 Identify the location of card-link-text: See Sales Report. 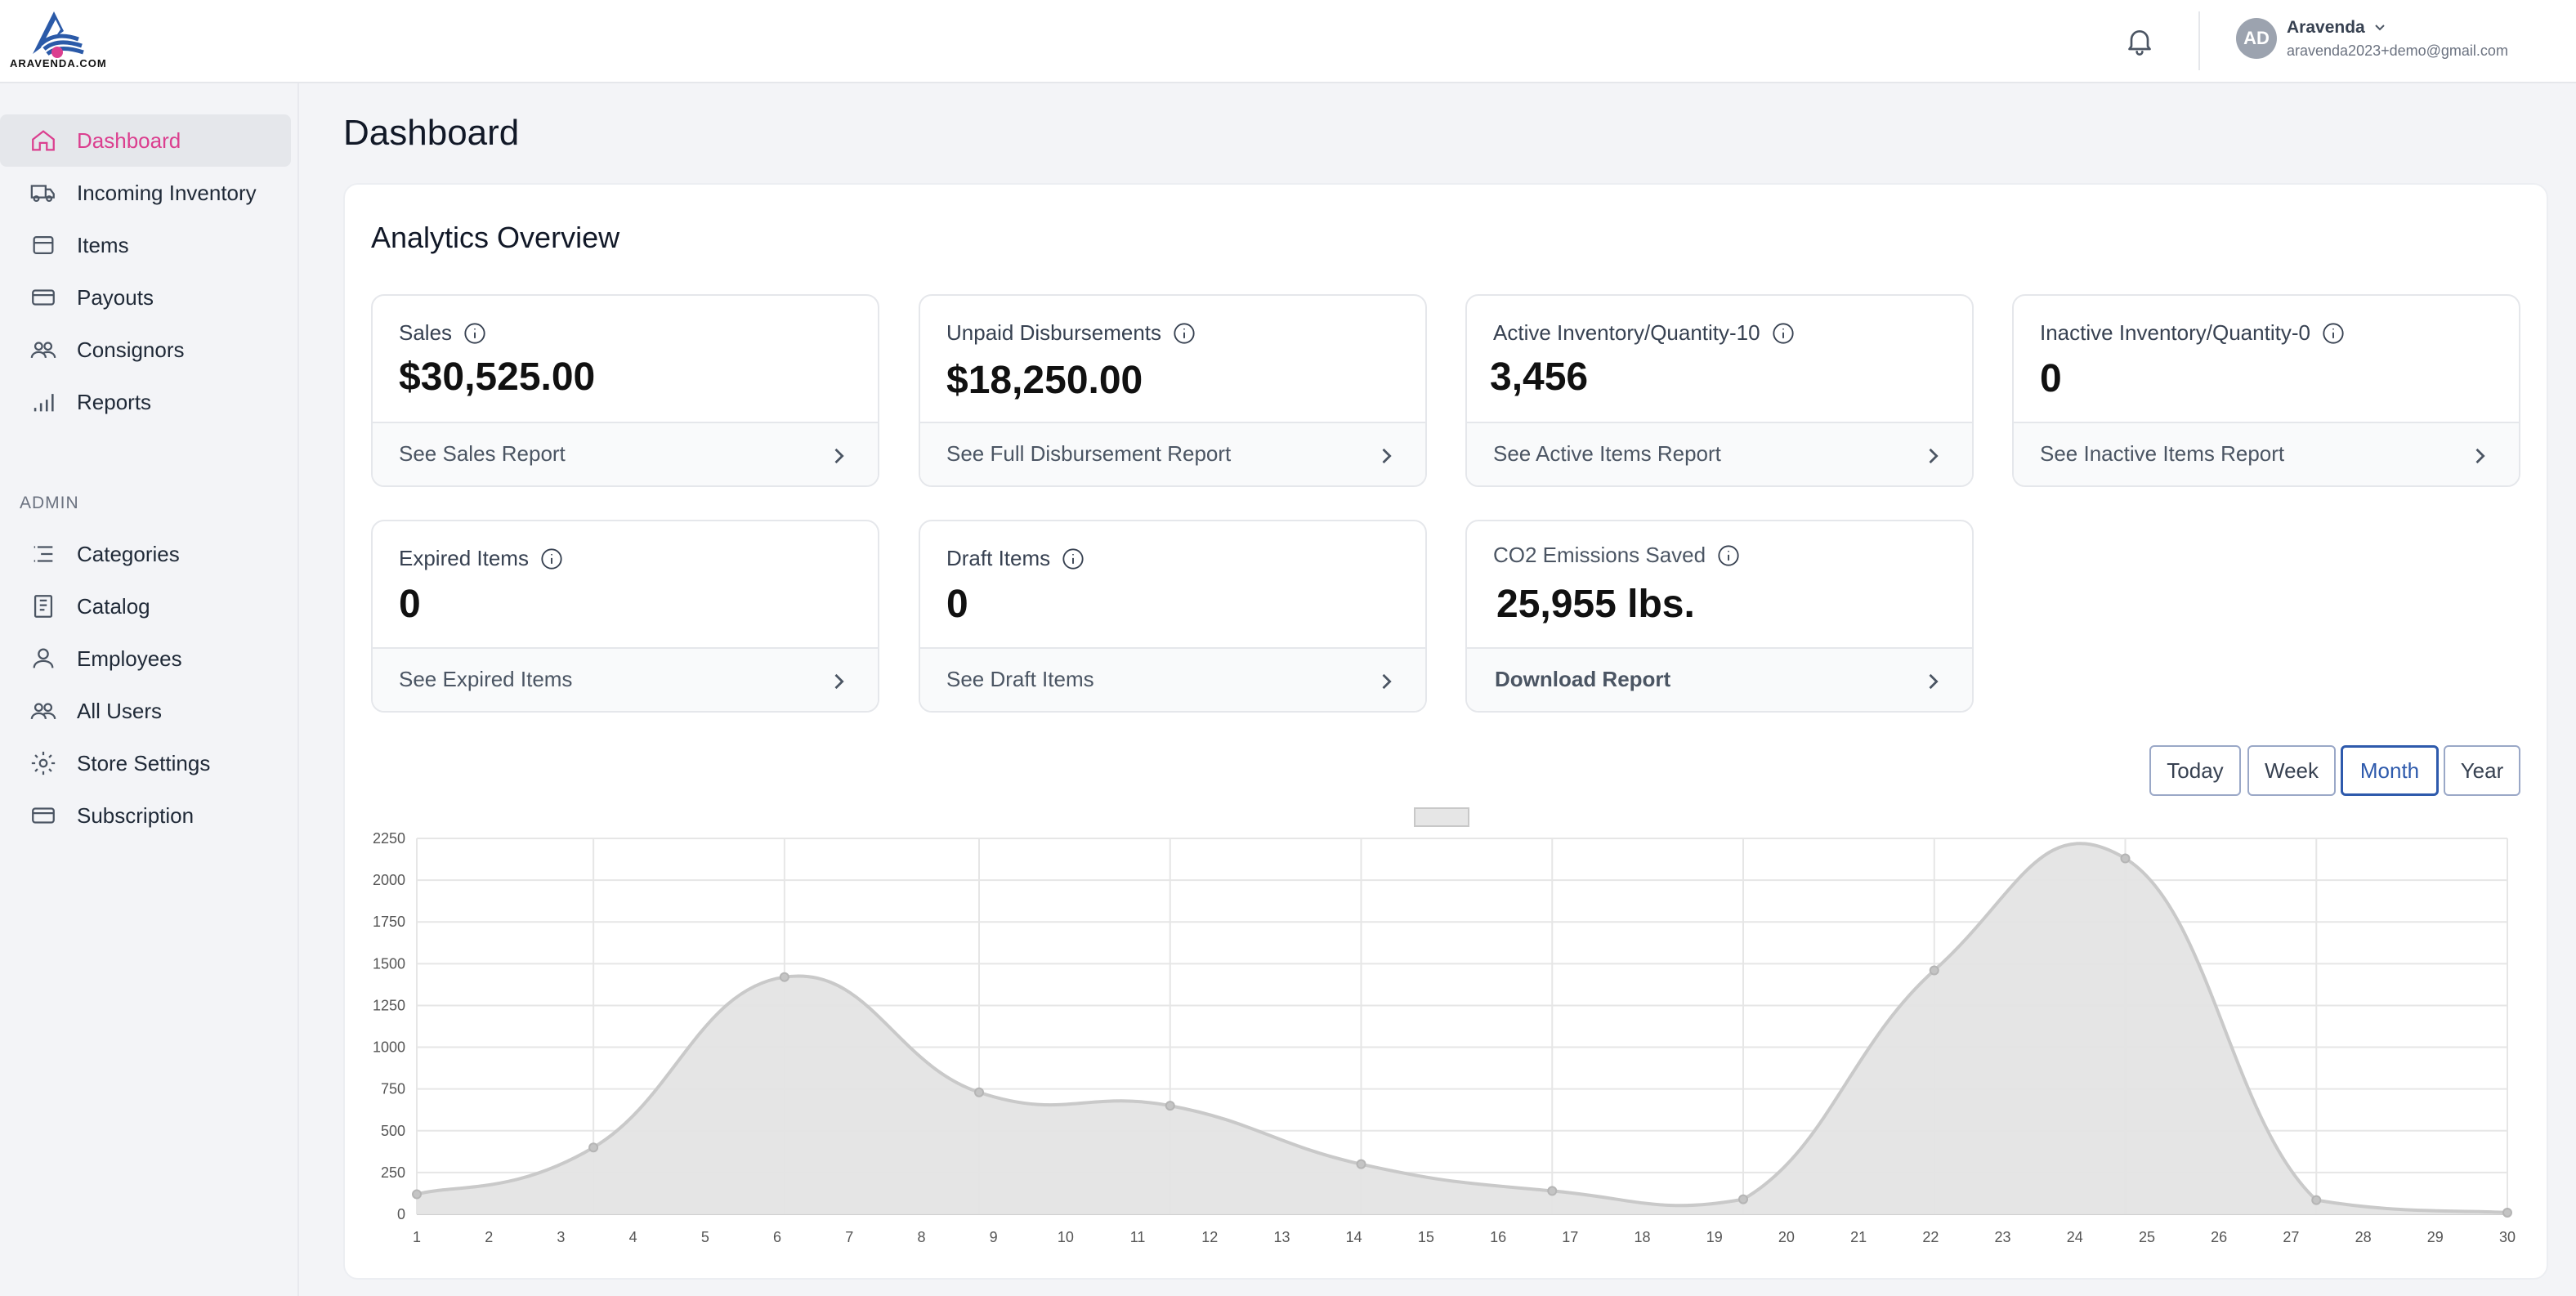
(482, 453).